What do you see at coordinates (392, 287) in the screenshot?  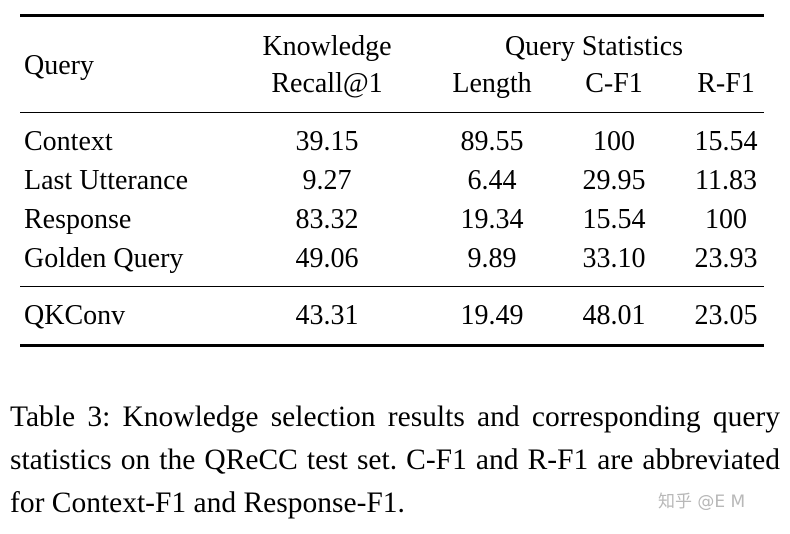 I see `mid-rule` at bounding box center [392, 287].